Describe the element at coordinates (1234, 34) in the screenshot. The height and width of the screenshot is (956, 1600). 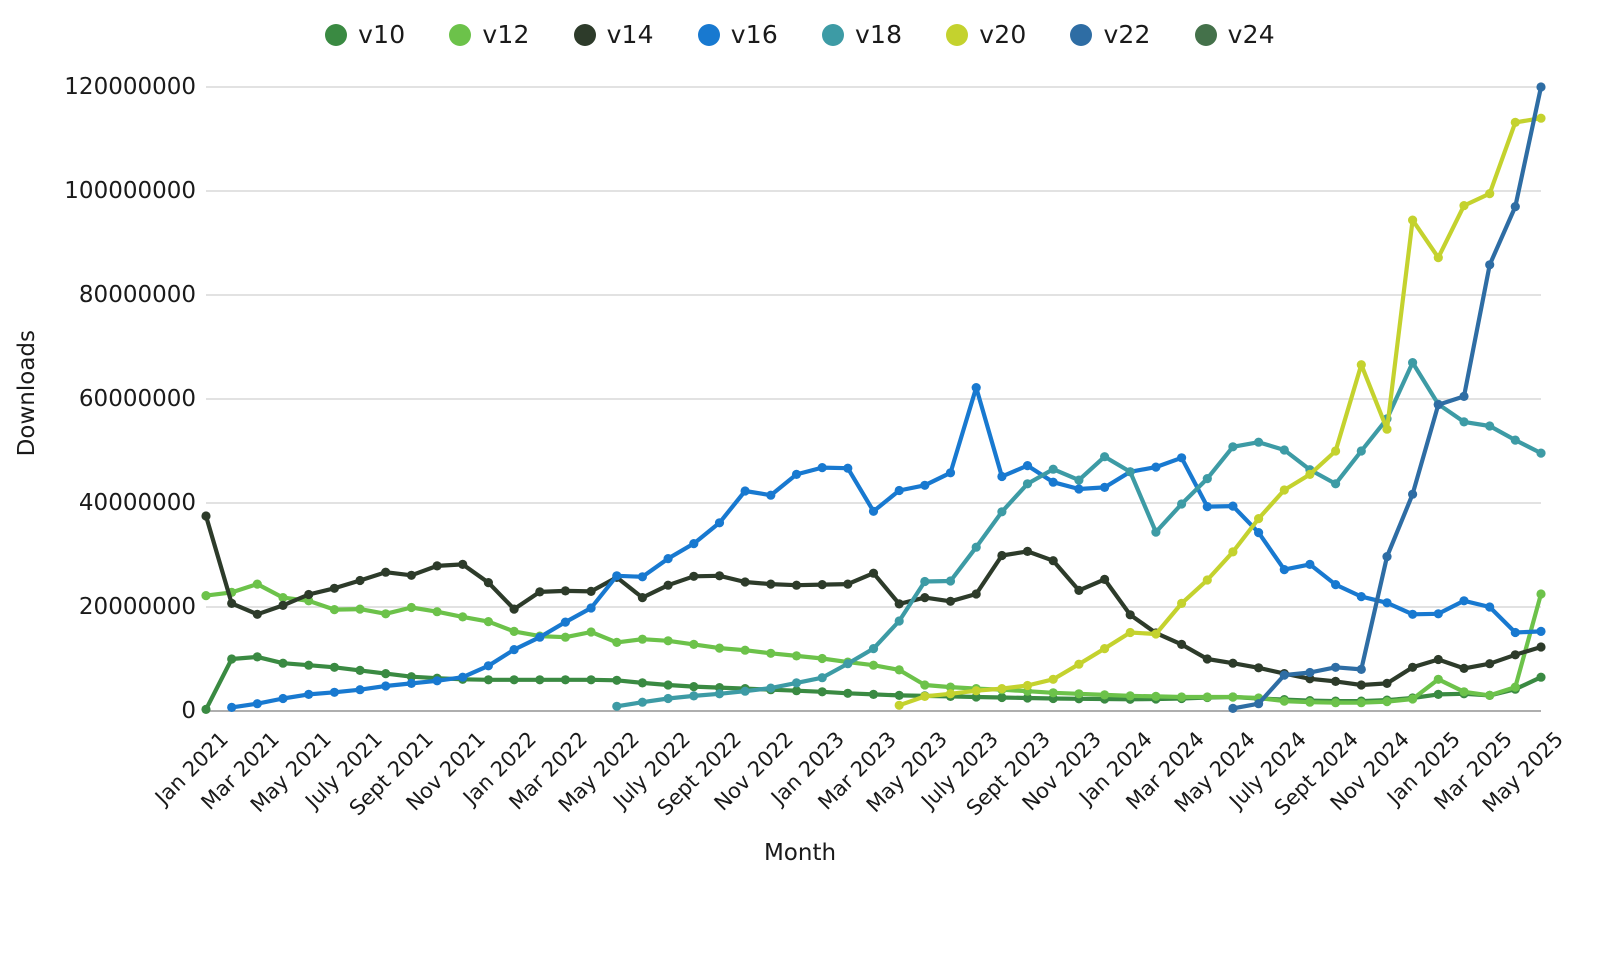
I see `legend-item-v24: v24` at that location.